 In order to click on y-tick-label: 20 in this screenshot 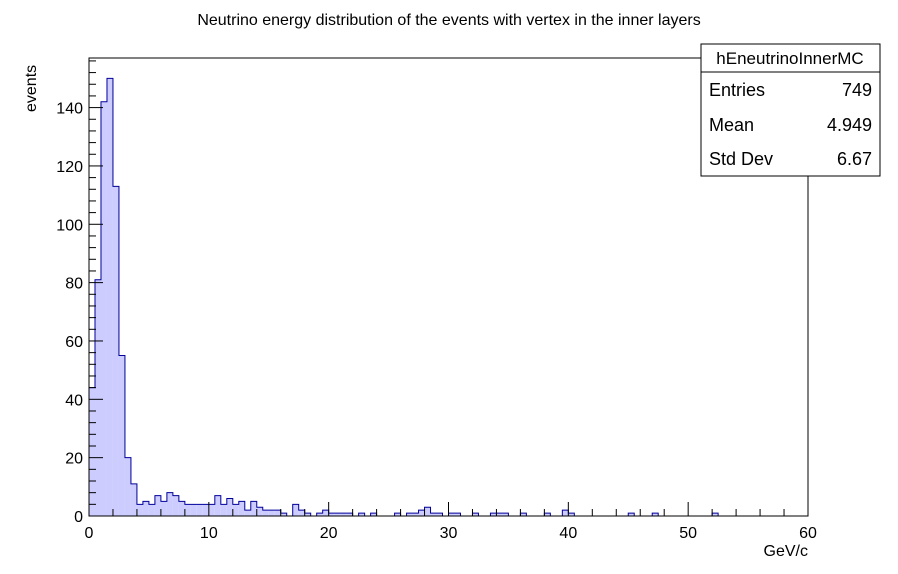, I will do `click(74, 459)`.